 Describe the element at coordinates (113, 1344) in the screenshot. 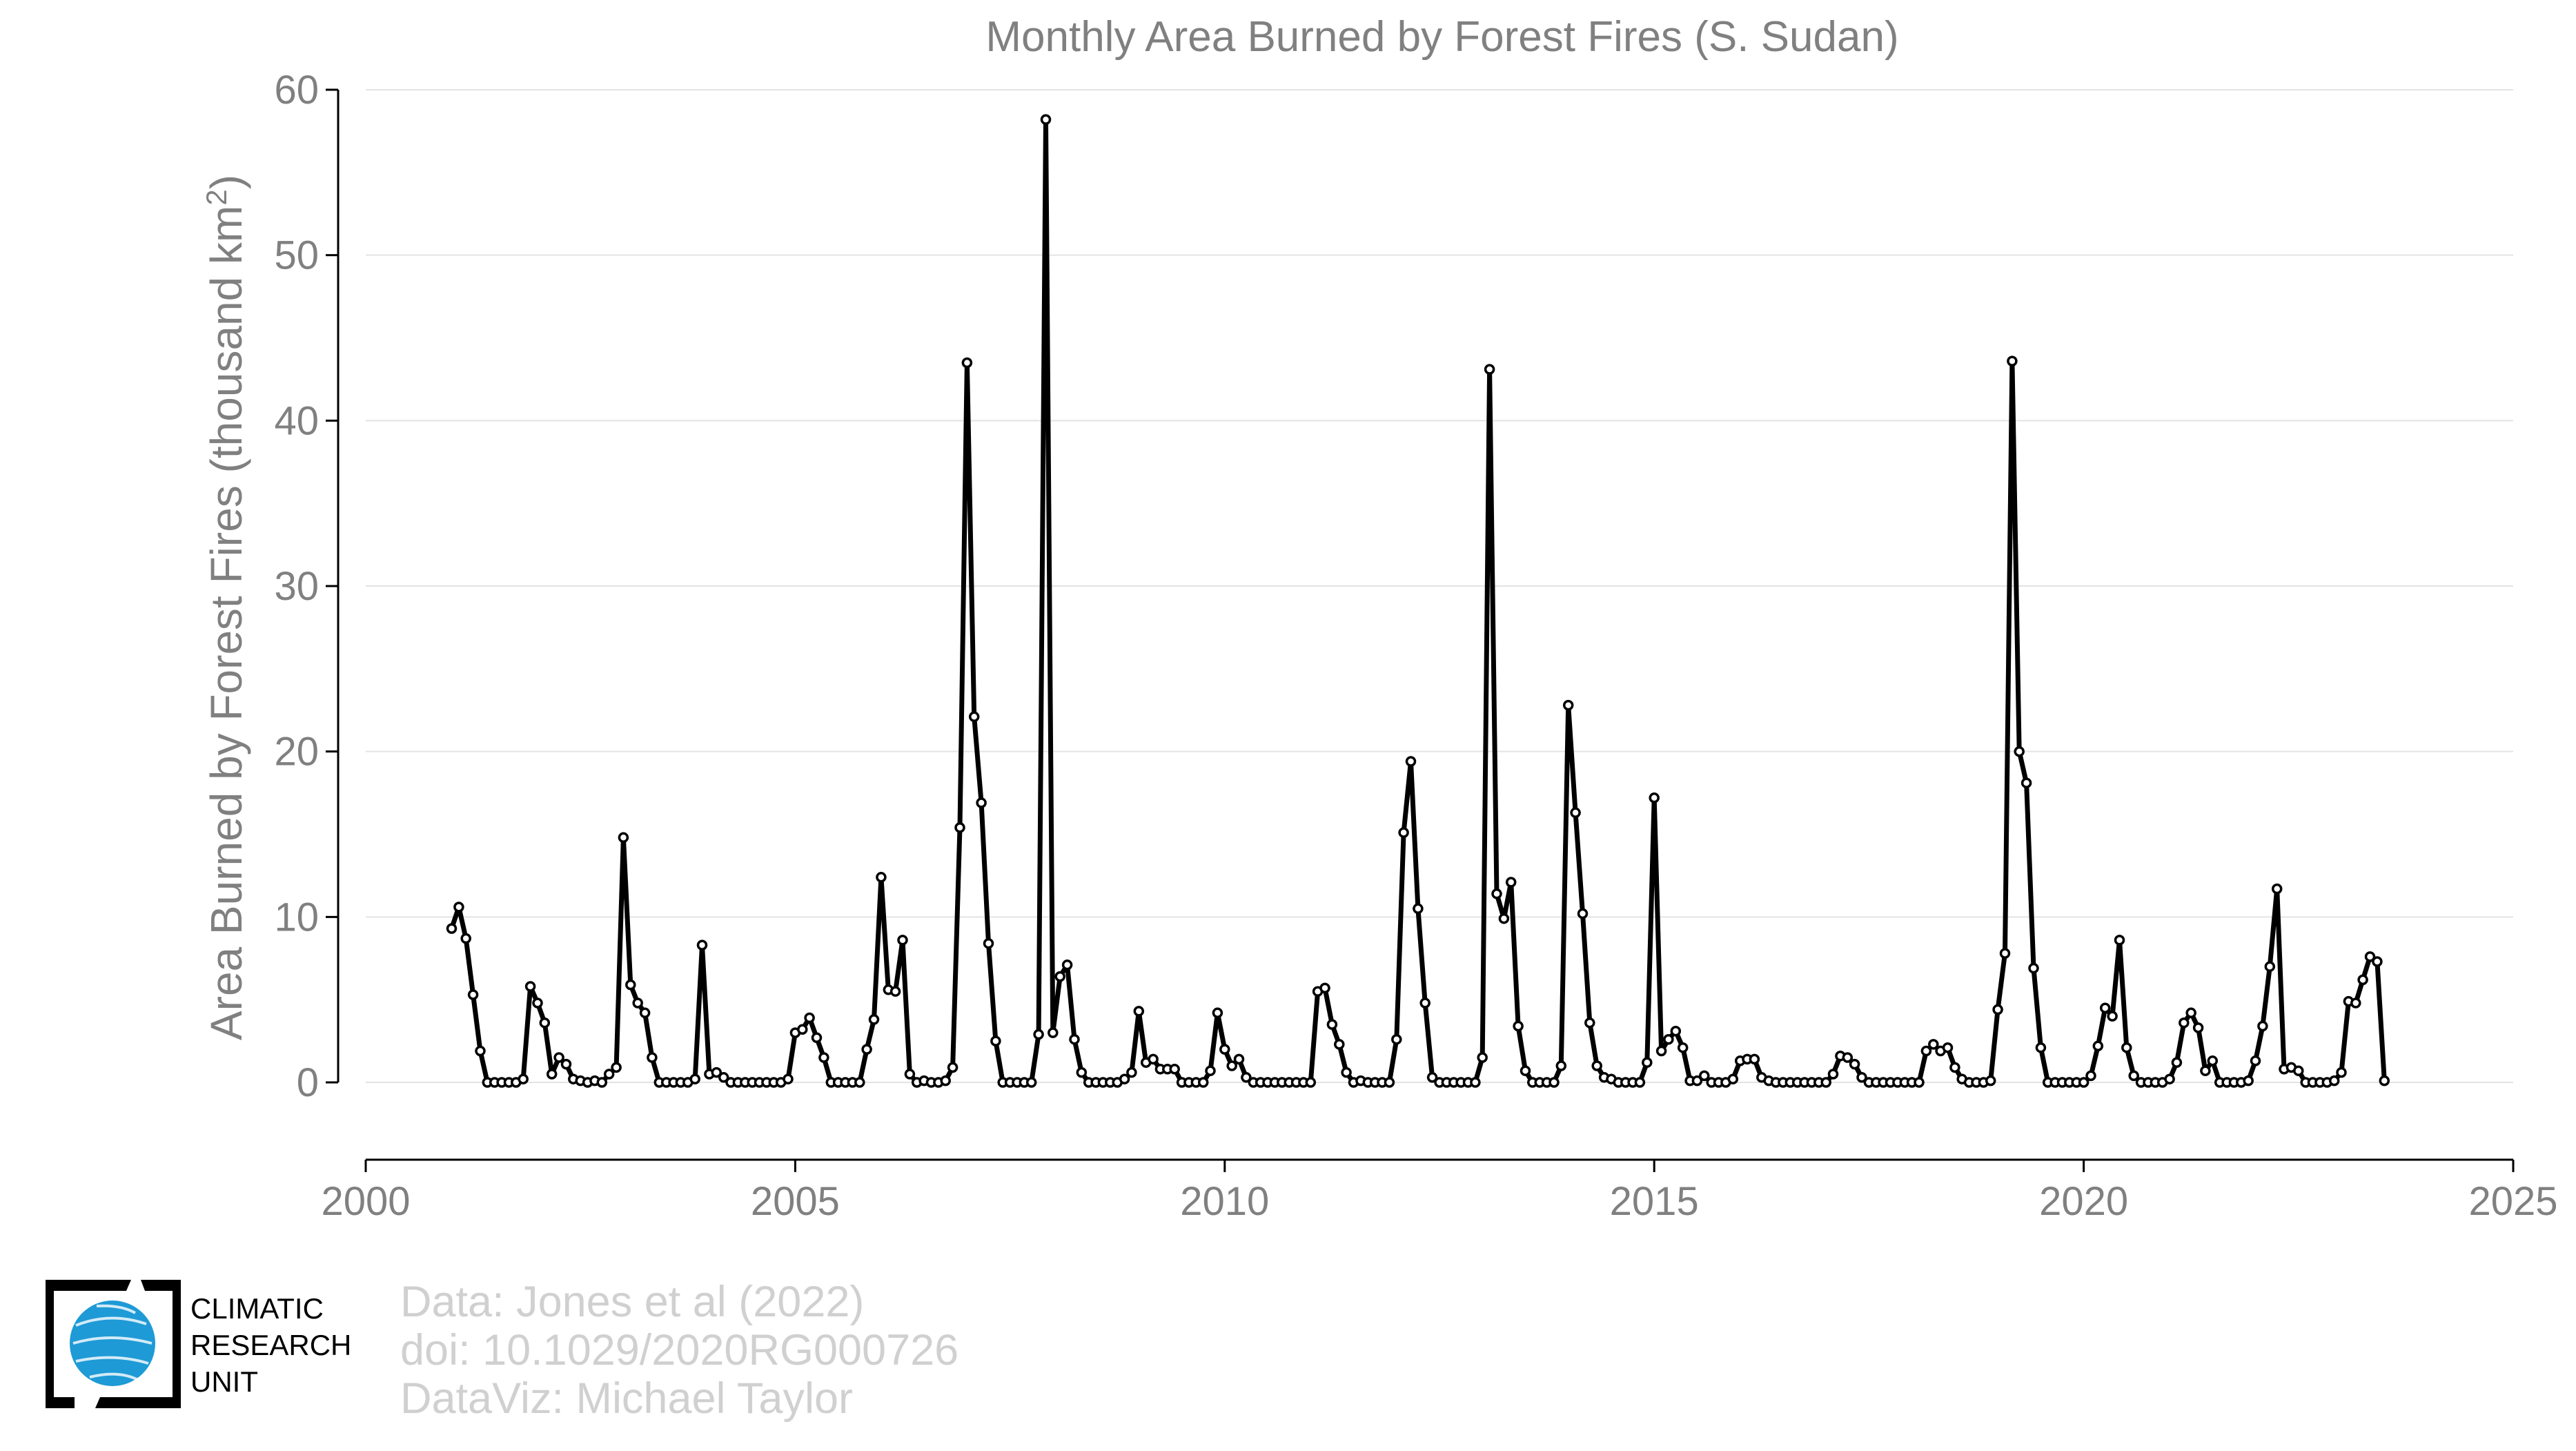

I see `cru-logo` at that location.